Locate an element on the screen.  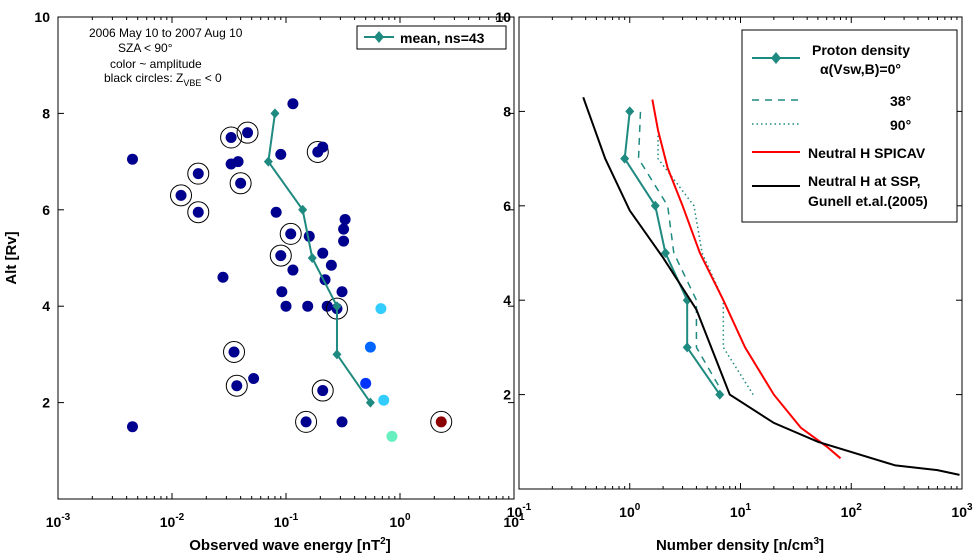
series-p90-line is located at coordinates (705, 265).